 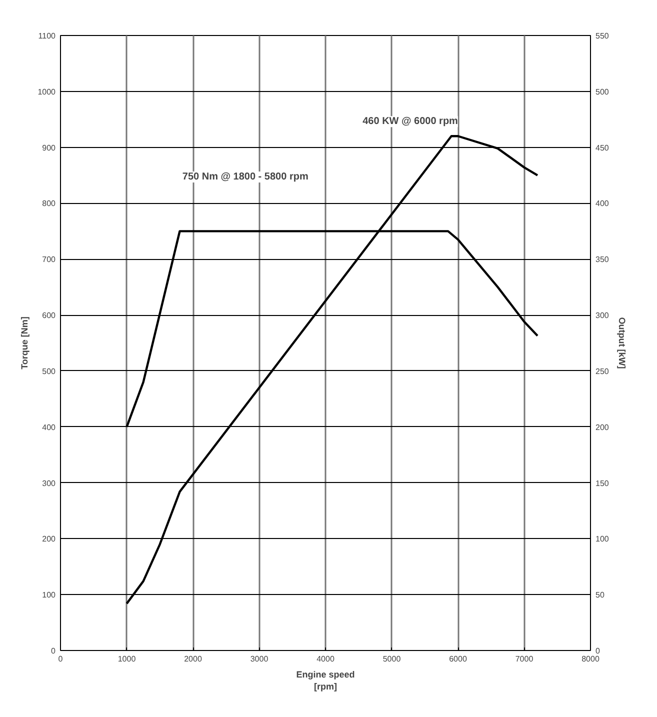 I want to click on y2-tick-label: 450, so click(x=603, y=147).